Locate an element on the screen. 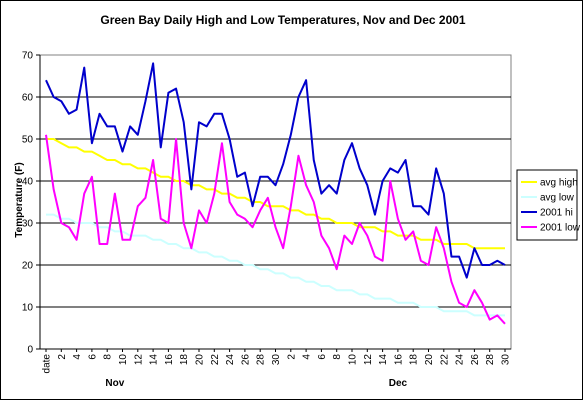  y-tick-label: 10 is located at coordinates (28, 308).